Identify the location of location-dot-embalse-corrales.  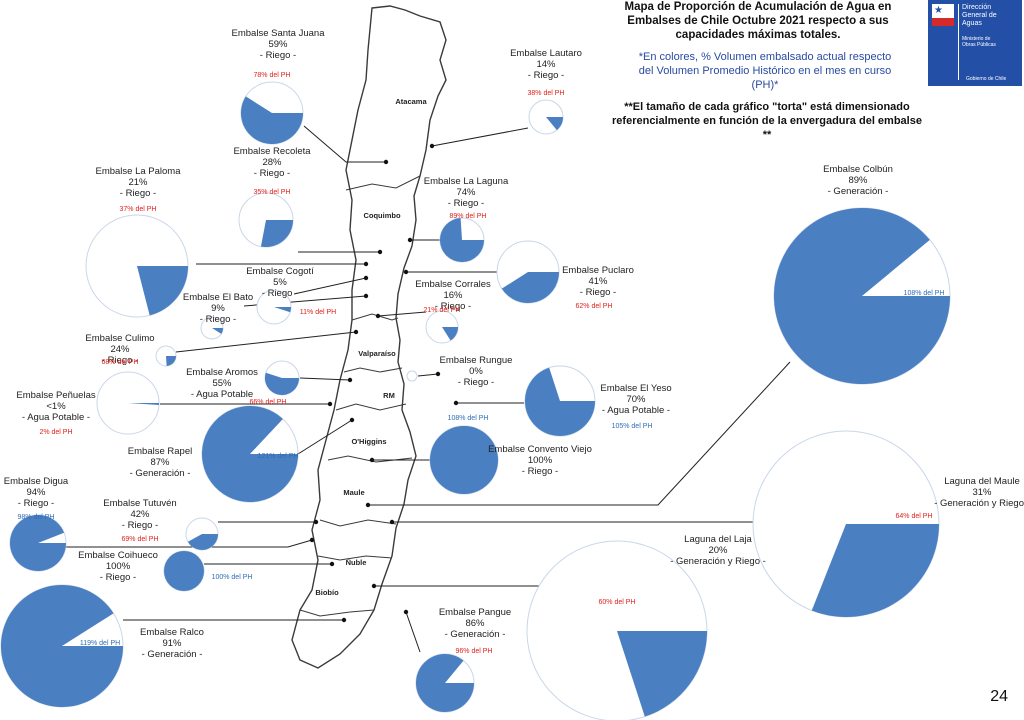
(378, 316).